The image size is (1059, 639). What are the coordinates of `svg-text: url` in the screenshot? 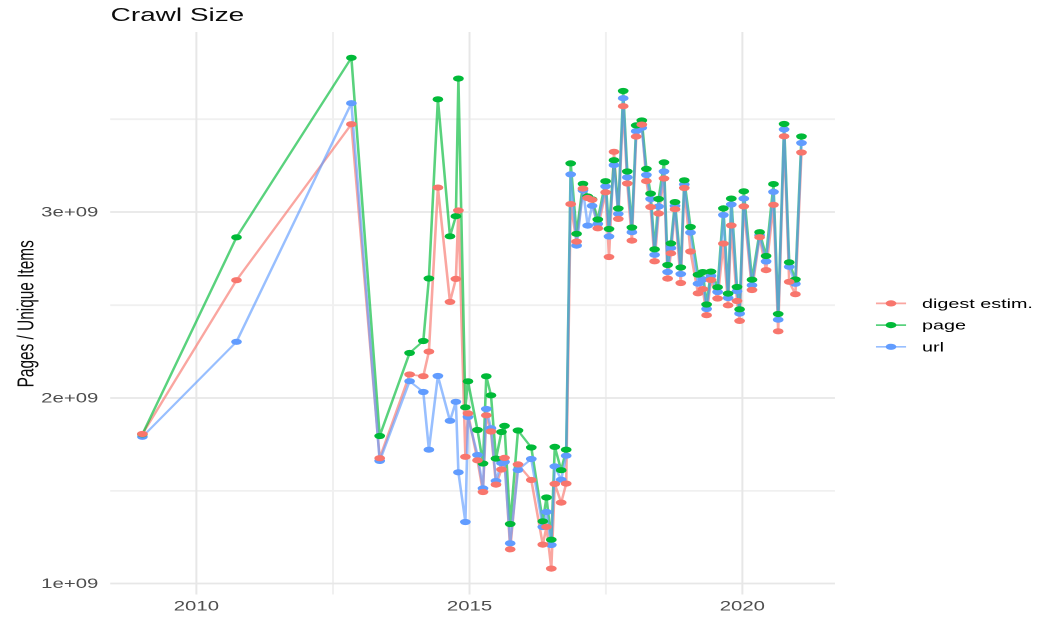 It's located at (933, 347).